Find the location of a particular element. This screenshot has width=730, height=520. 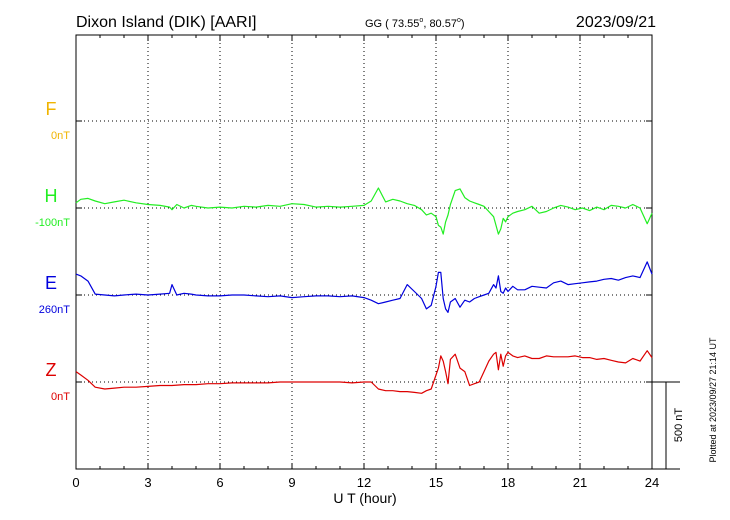

x-tick-label-15: 15 is located at coordinates (436, 482).